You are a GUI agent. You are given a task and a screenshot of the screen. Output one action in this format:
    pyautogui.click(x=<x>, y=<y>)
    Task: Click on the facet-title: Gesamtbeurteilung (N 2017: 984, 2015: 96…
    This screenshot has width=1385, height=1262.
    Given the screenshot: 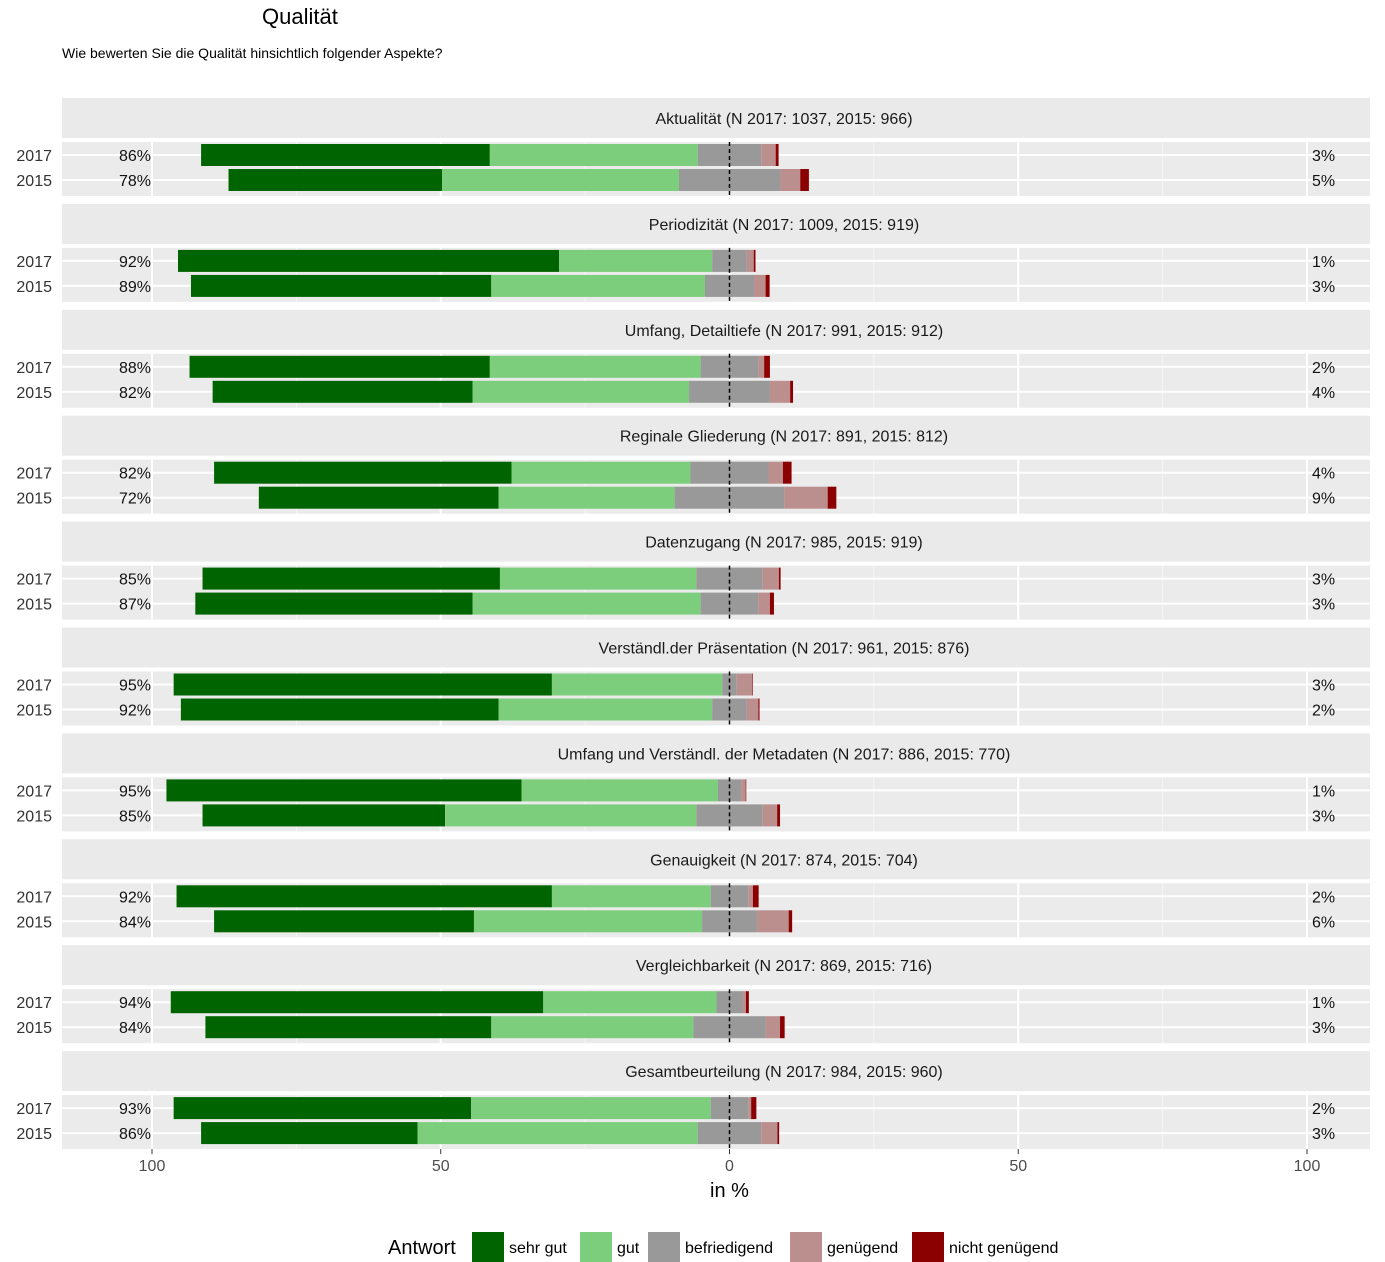 What is the action you would take?
    pyautogui.click(x=784, y=1072)
    